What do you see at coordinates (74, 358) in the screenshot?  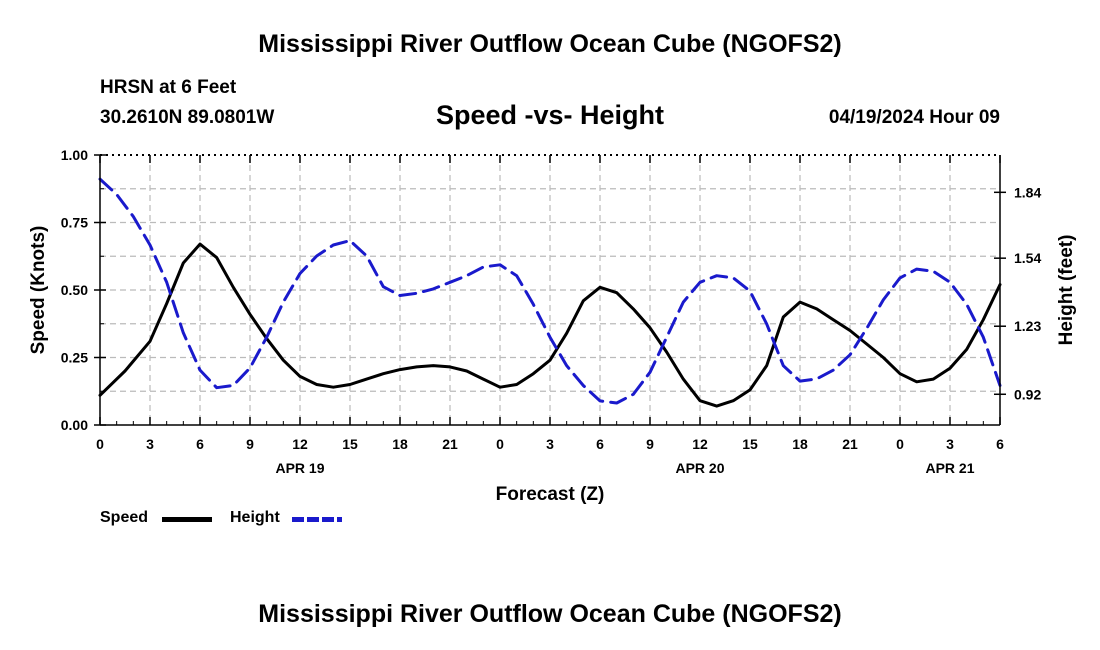 I see `y-tick-label: 0.25` at bounding box center [74, 358].